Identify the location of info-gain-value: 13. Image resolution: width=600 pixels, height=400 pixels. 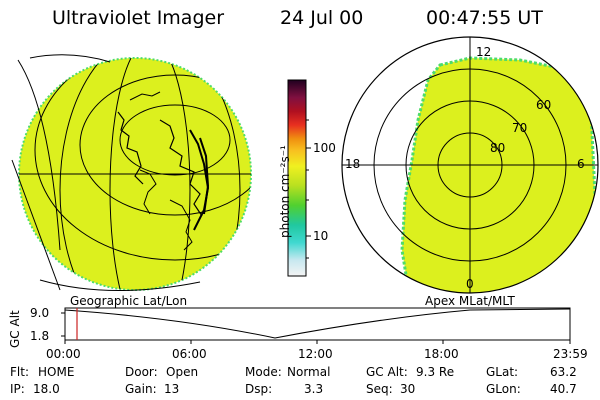
(172, 389).